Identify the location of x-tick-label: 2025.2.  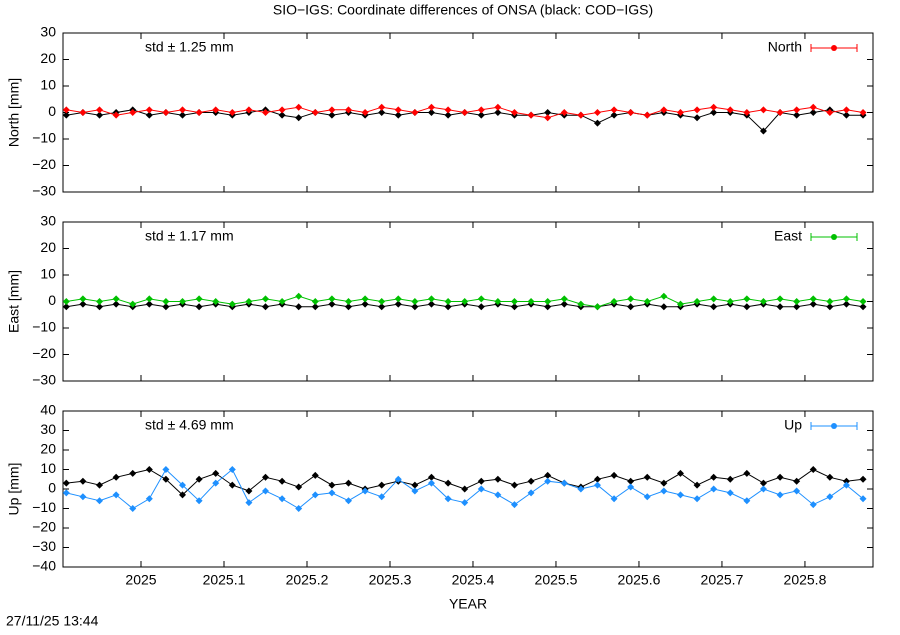
(307, 580).